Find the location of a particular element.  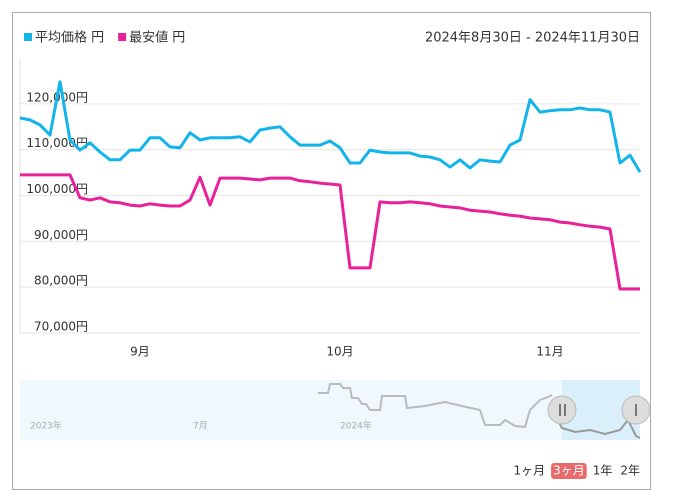

navigator is located at coordinates (335, 410).